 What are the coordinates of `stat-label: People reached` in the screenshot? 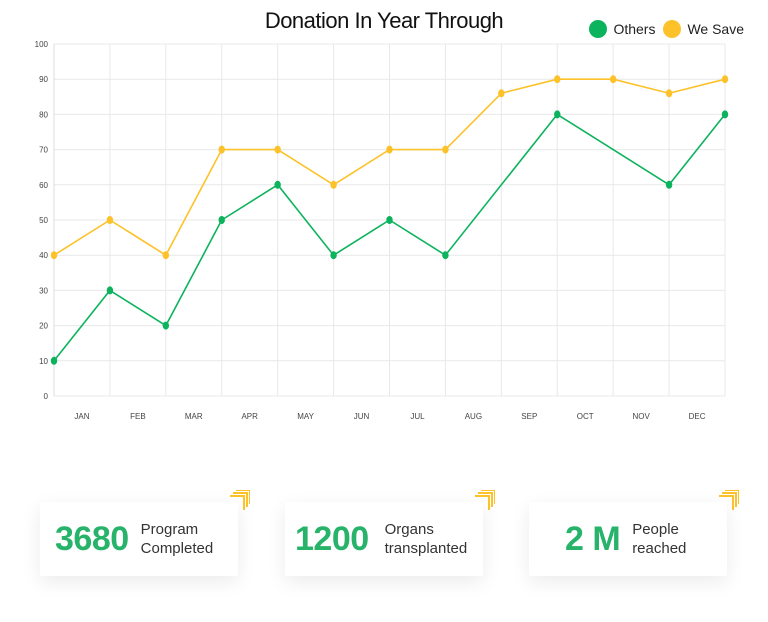 It's located at (659, 539).